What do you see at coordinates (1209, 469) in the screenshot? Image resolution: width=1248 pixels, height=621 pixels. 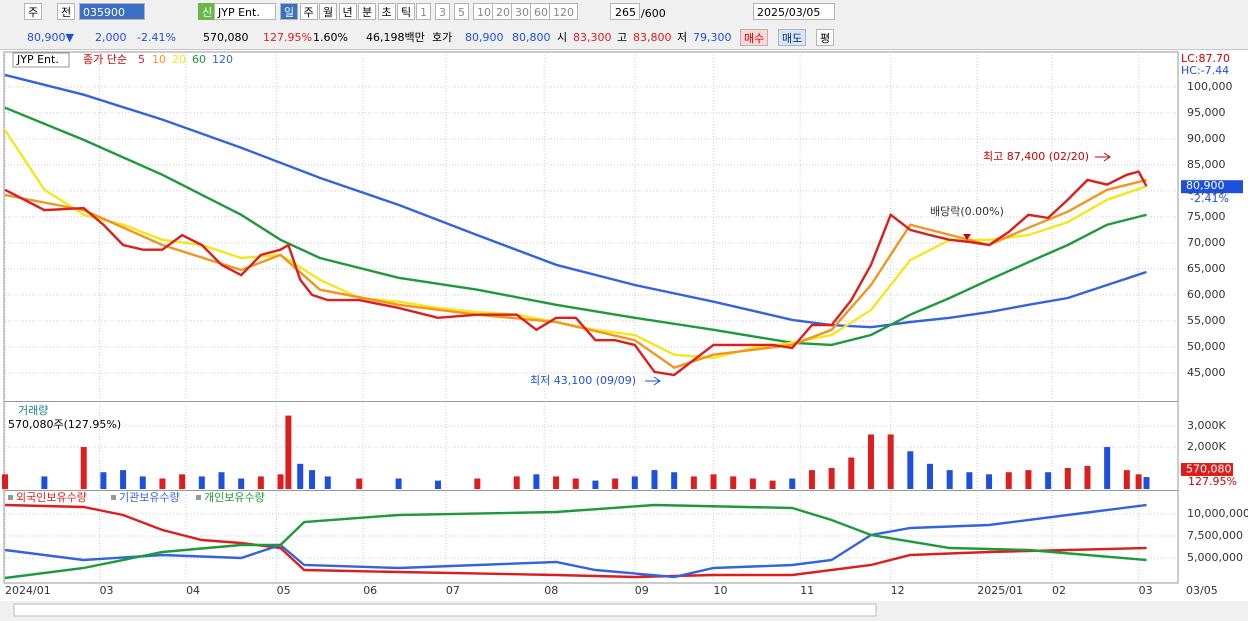 I see `last-volume: 570,080` at bounding box center [1209, 469].